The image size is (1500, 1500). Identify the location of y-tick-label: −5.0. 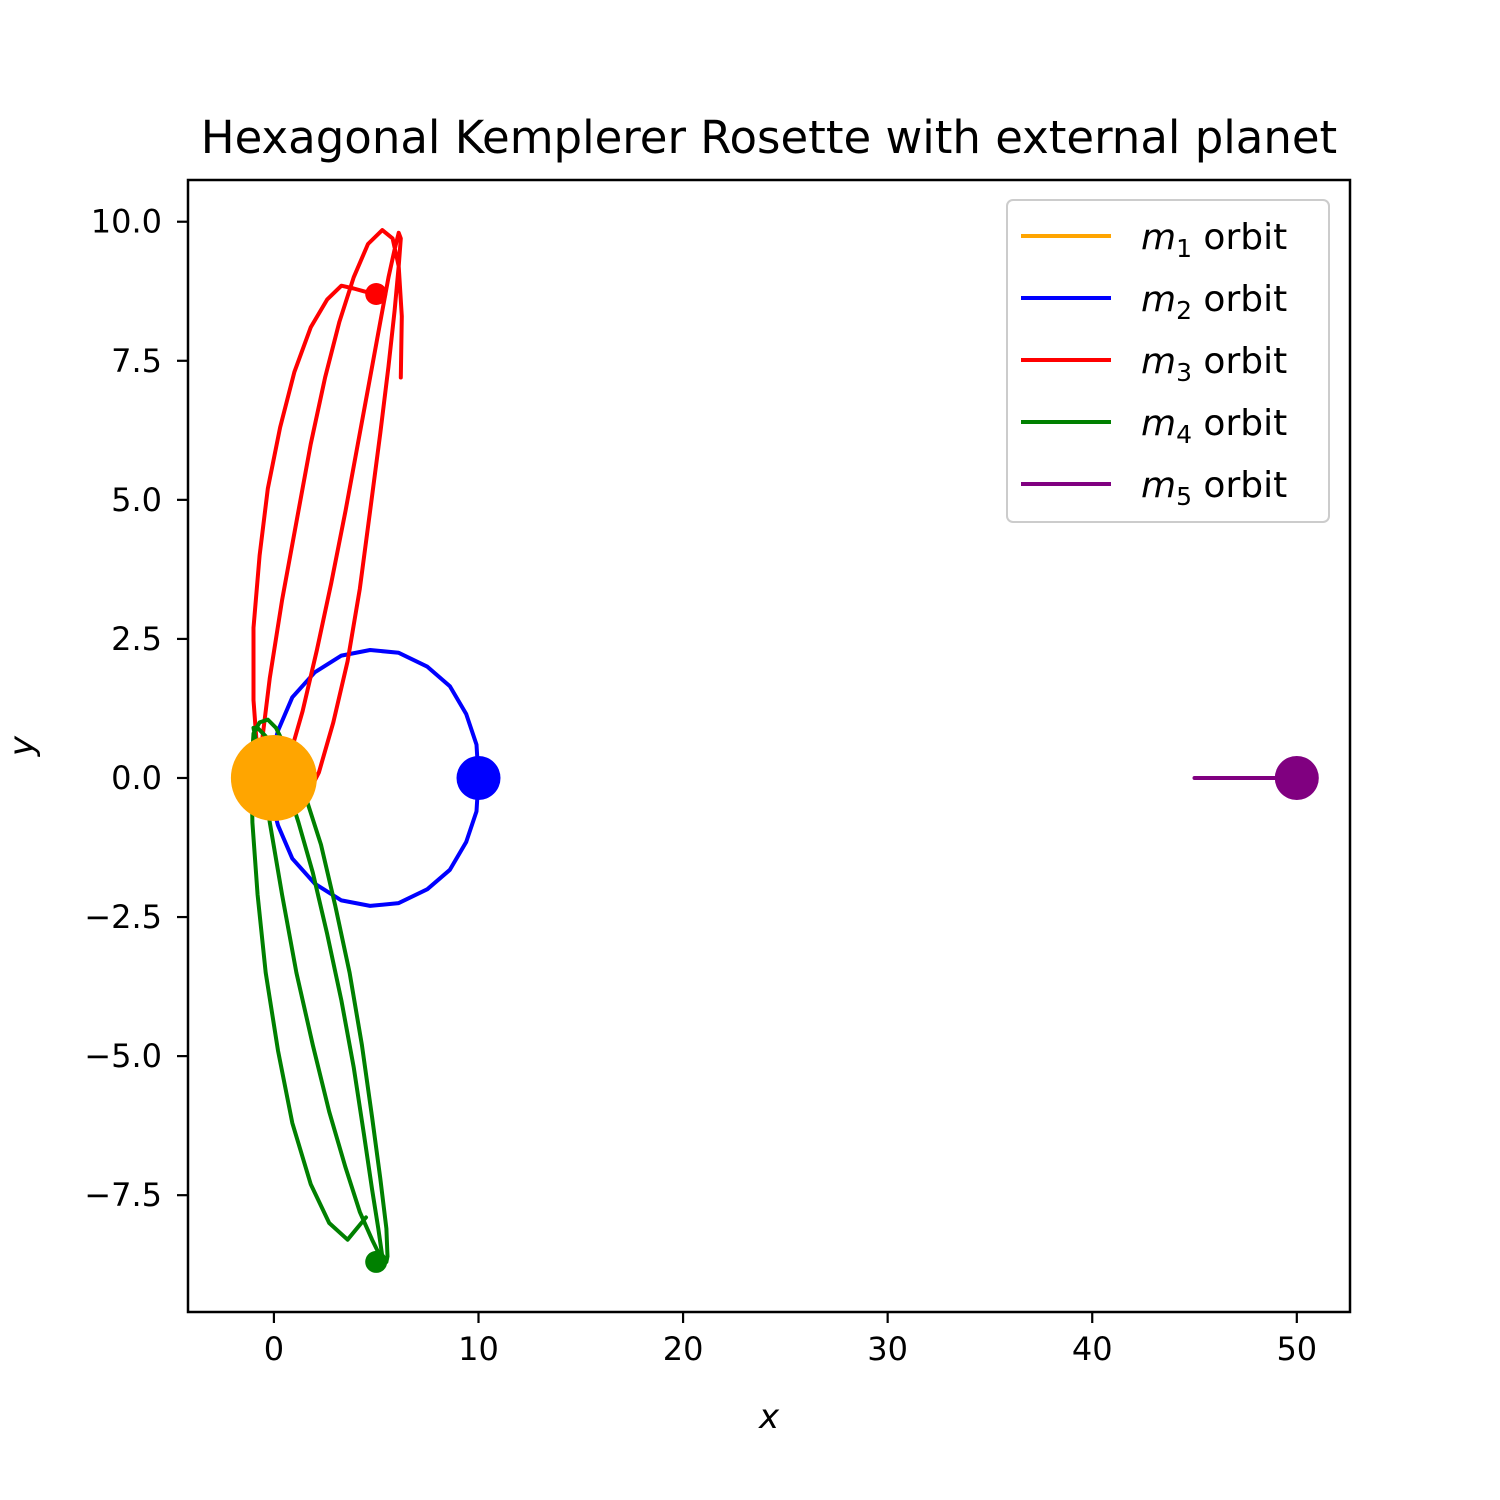
(123, 1056).